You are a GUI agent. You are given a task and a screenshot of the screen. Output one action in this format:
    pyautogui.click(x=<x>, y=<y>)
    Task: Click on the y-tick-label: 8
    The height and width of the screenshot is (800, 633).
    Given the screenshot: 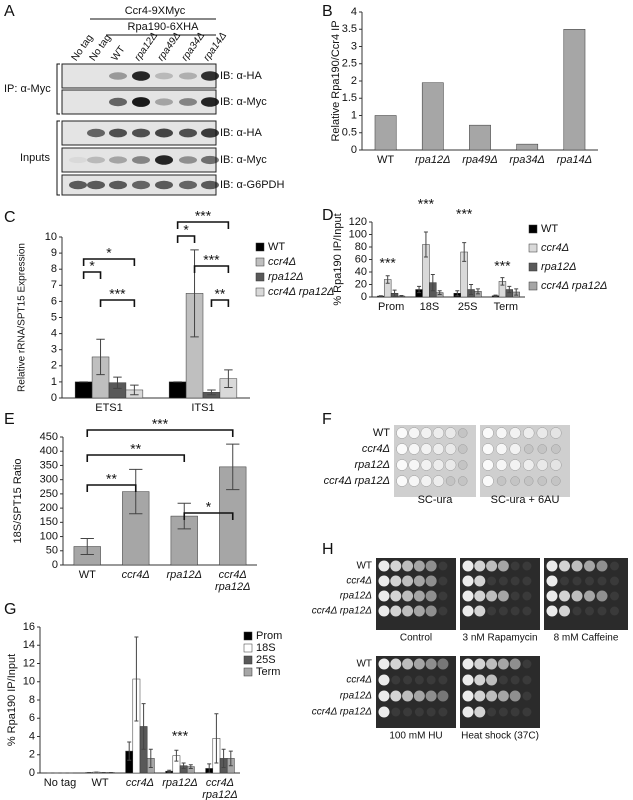 What is the action you would take?
    pyautogui.click(x=54, y=269)
    